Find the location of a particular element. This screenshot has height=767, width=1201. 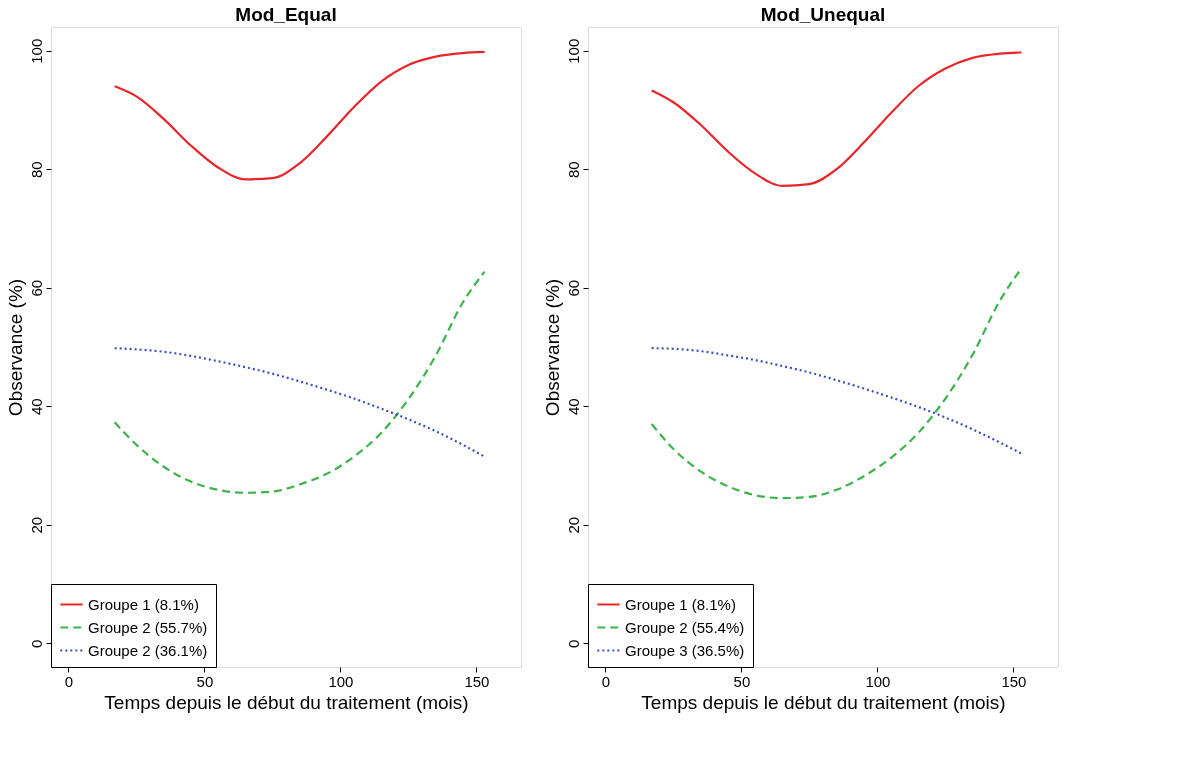

legend-label: Groupe 2 (36.1%) is located at coordinates (148, 650).